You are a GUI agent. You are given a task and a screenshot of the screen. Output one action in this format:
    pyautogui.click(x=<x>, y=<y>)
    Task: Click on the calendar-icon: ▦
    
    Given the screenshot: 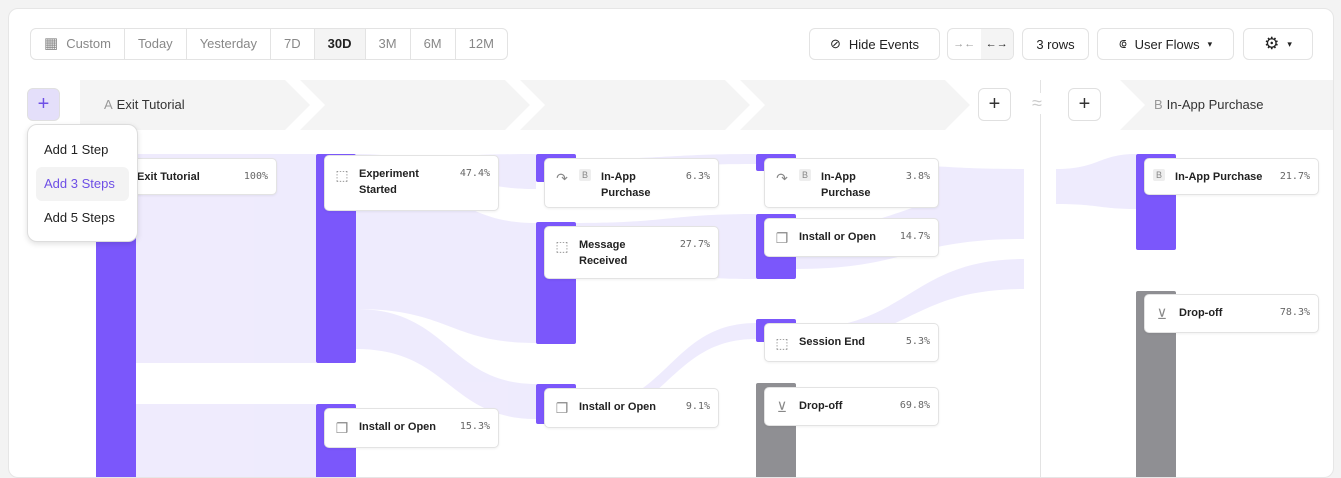 What is the action you would take?
    pyautogui.click(x=51, y=43)
    